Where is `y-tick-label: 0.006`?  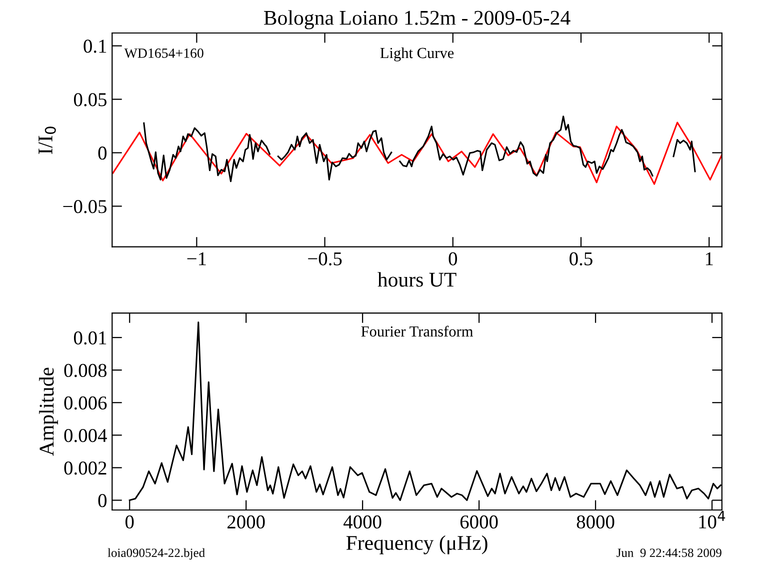
y-tick-label: 0.006 is located at coordinates (85, 403).